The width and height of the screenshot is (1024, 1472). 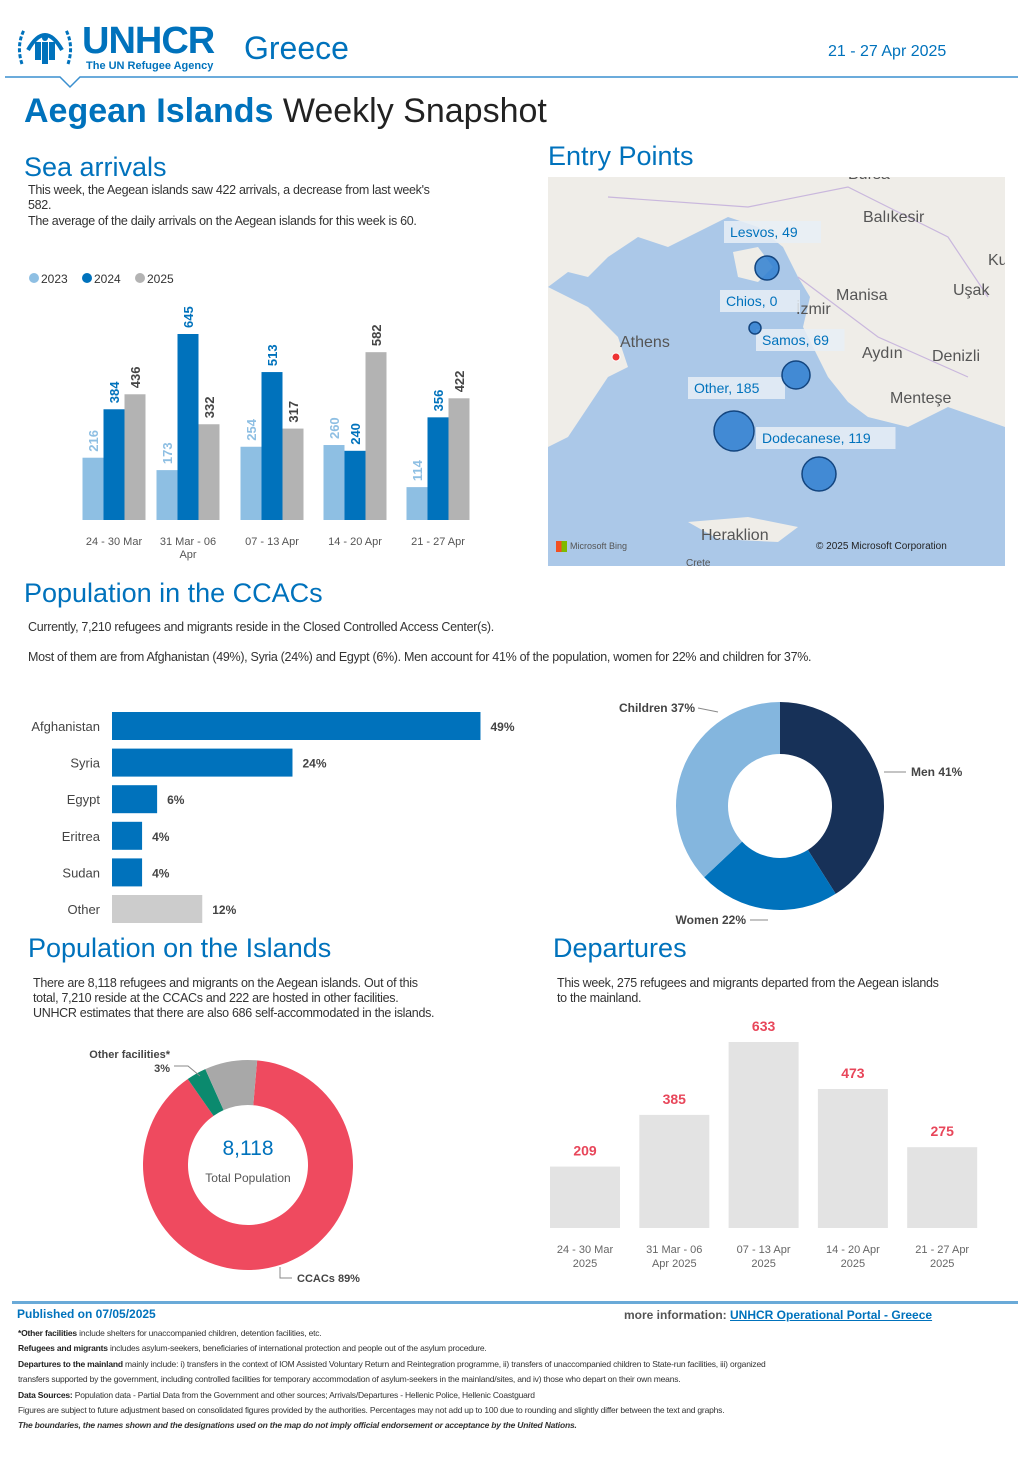 What do you see at coordinates (585, 1151) in the screenshot?
I see `departure-value: 209` at bounding box center [585, 1151].